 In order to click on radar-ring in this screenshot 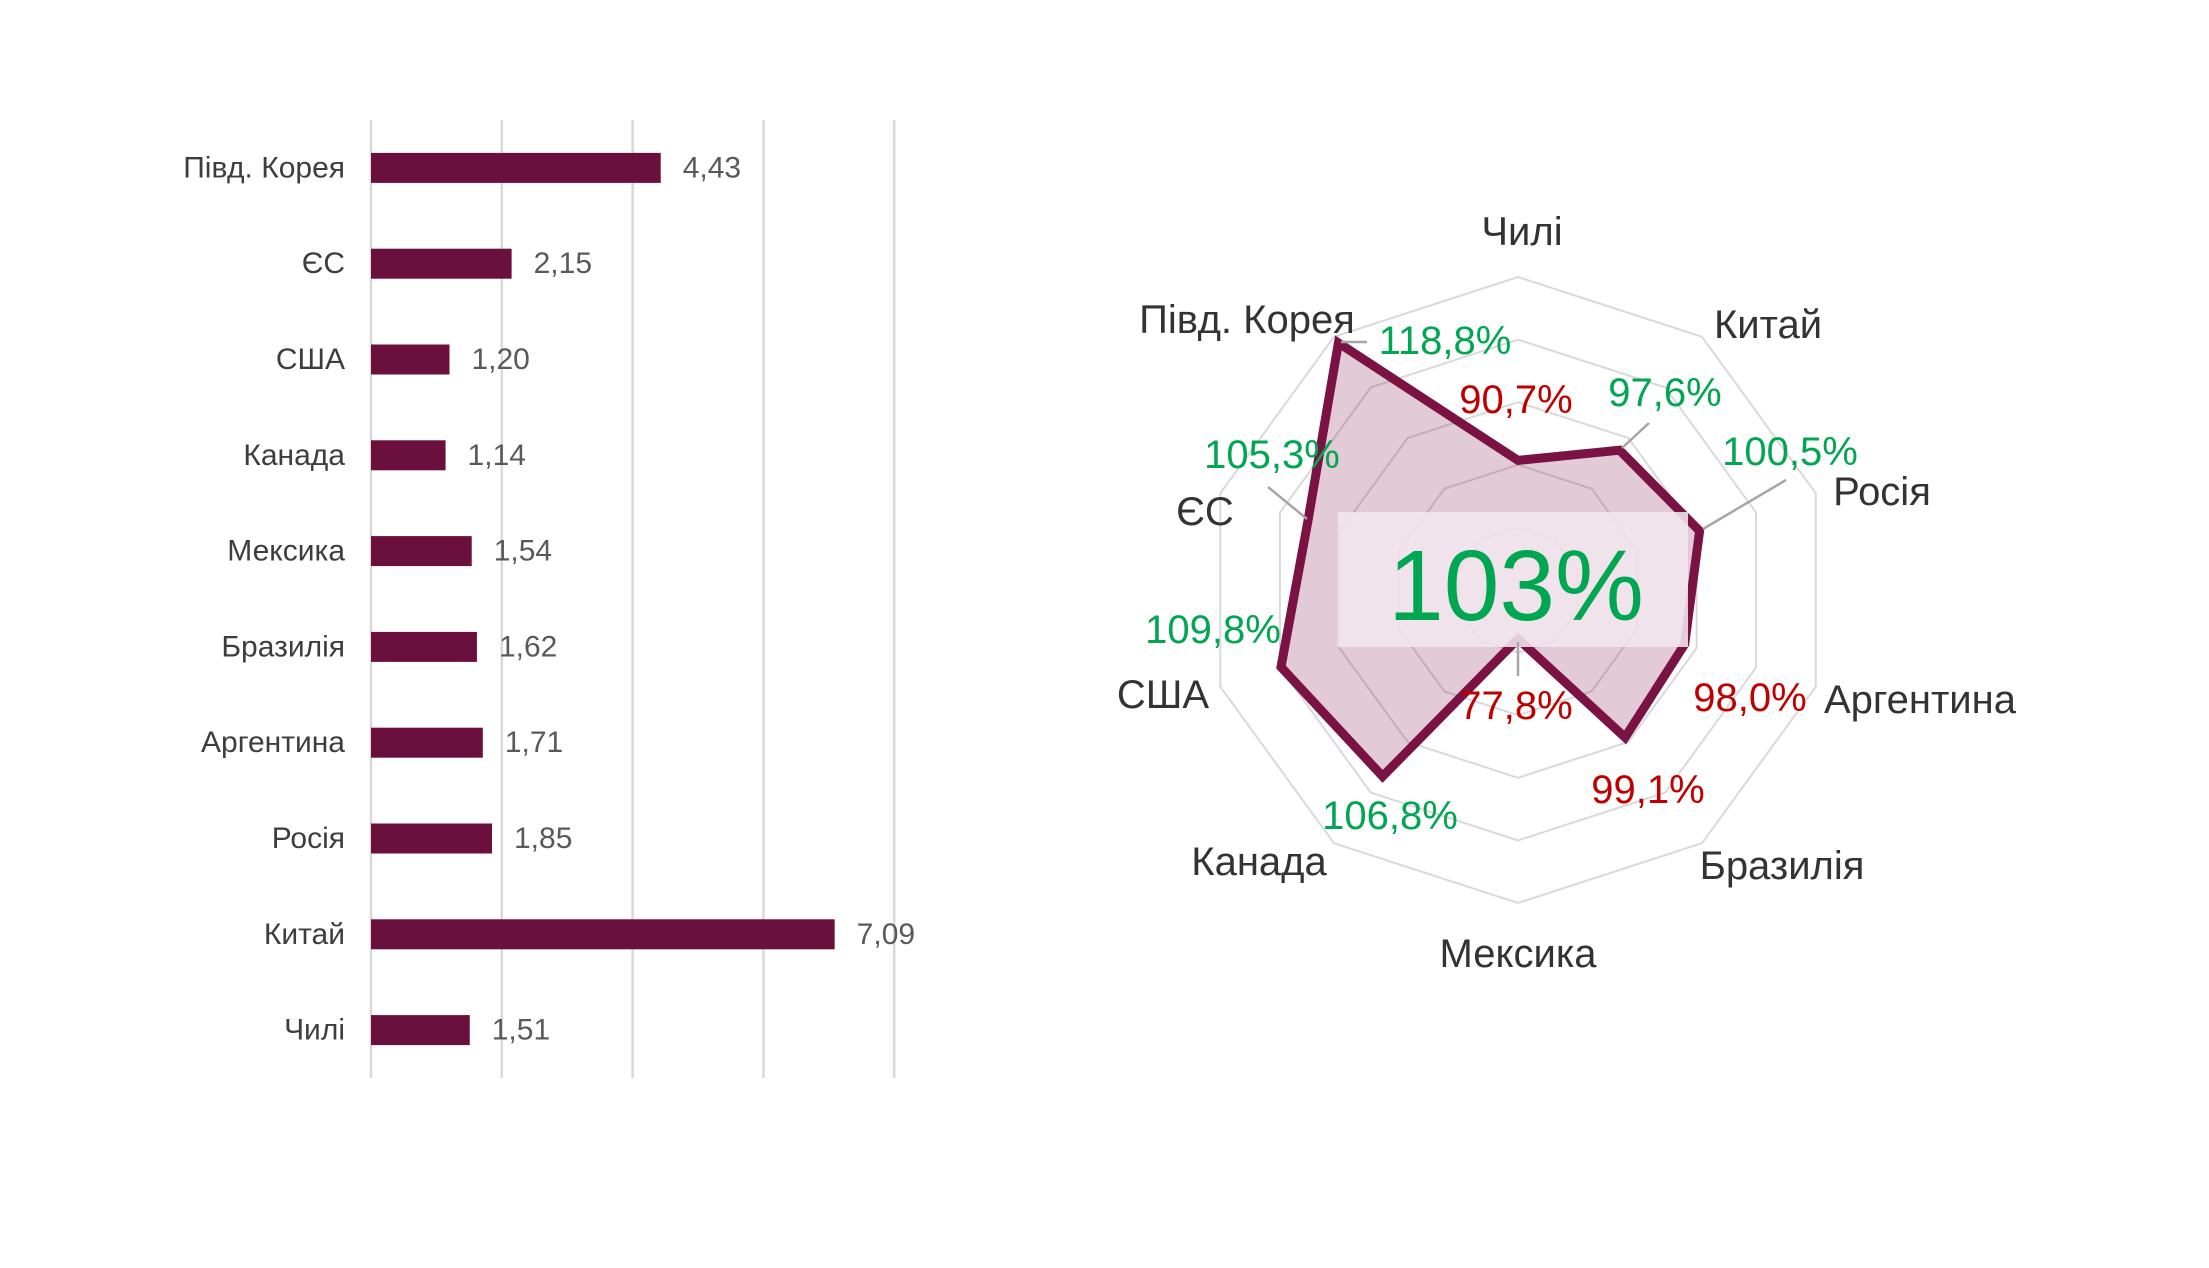, I will do `click(1518, 590)`.